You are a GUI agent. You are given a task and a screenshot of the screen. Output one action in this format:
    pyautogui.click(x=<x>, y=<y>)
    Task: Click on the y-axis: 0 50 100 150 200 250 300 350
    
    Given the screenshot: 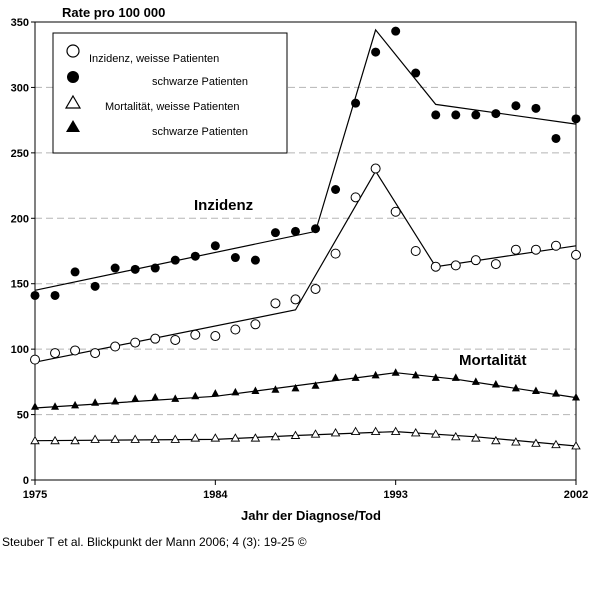 What is the action you would take?
    pyautogui.click(x=23, y=252)
    